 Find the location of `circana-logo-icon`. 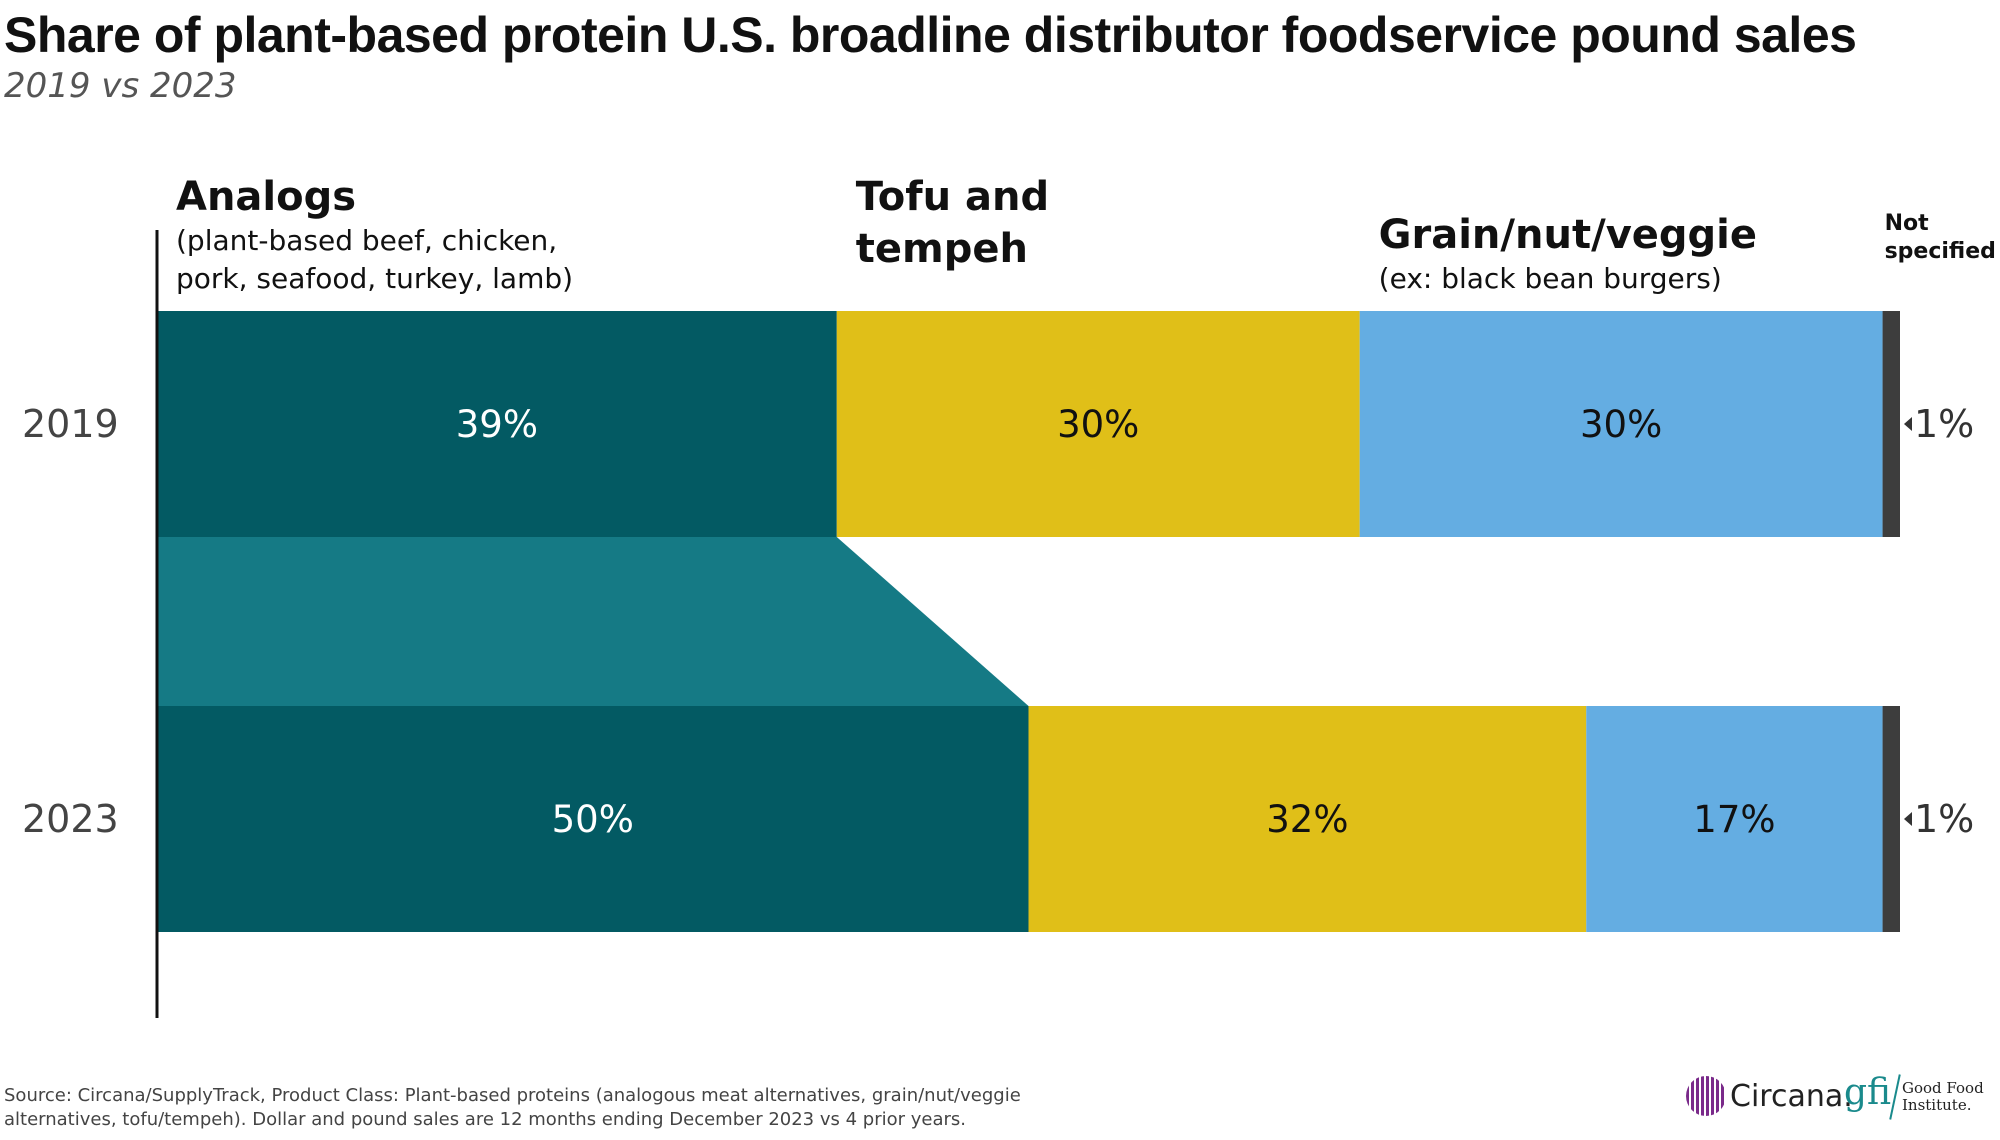

circana-logo-icon is located at coordinates (1706, 1096).